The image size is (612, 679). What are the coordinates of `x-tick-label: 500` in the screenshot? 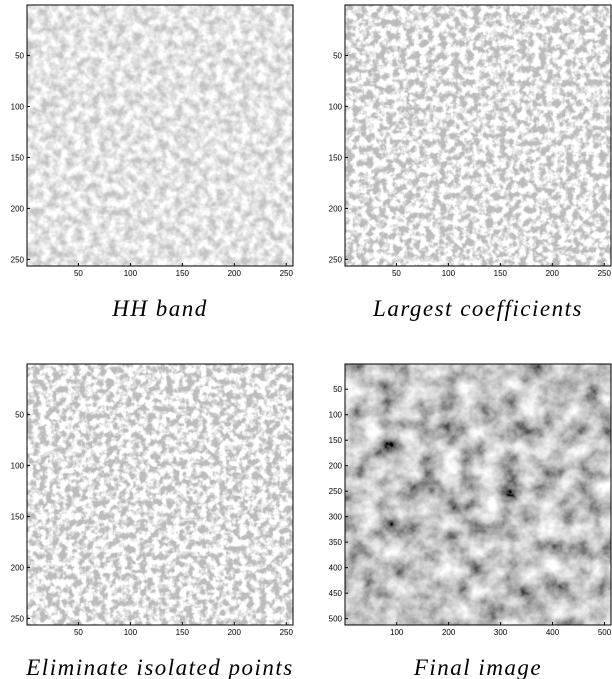 It's located at (605, 632).